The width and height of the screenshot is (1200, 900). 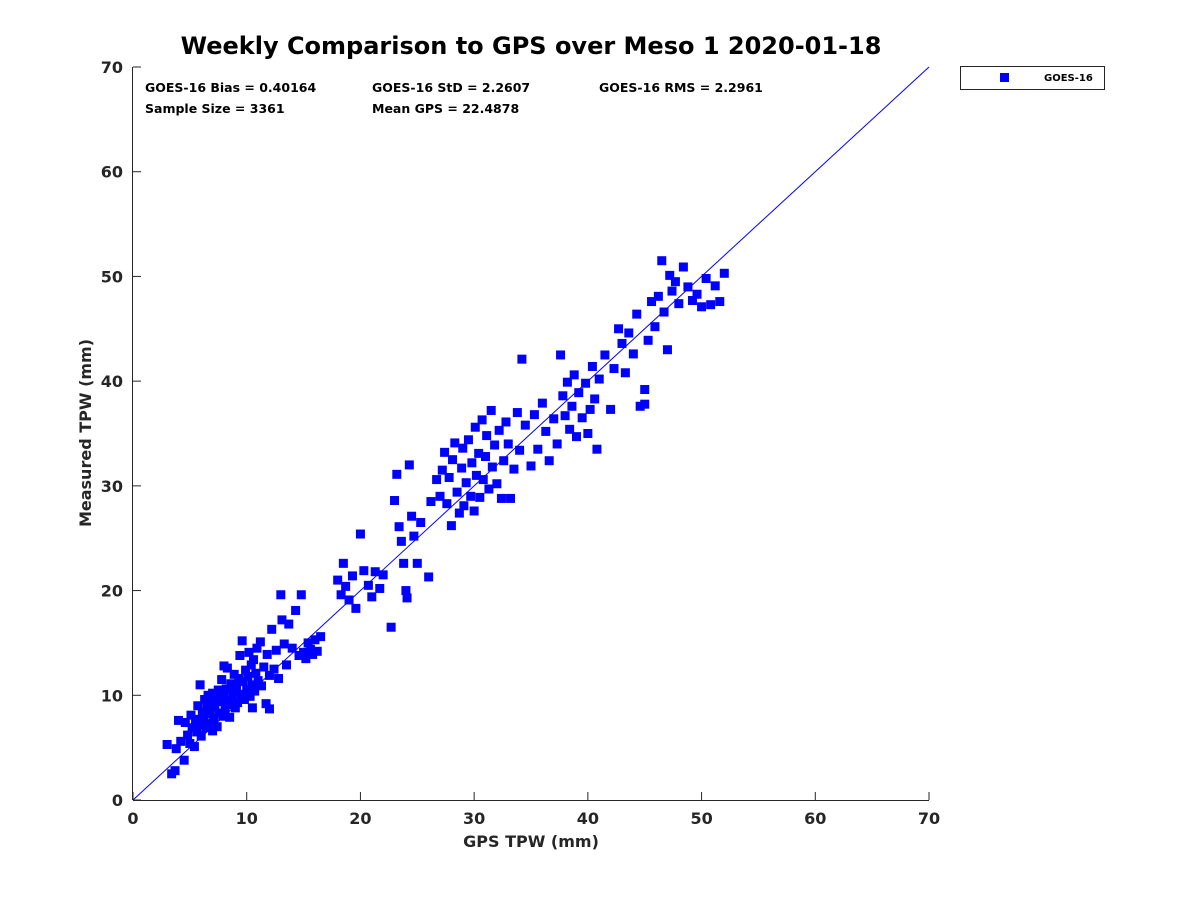 I want to click on legend-label: GOES-16, so click(x=1068, y=78).